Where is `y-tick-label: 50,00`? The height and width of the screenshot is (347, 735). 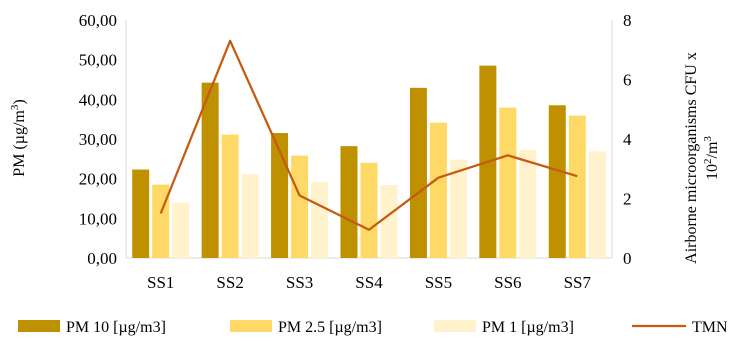 y-tick-label: 50,00 is located at coordinates (98, 60).